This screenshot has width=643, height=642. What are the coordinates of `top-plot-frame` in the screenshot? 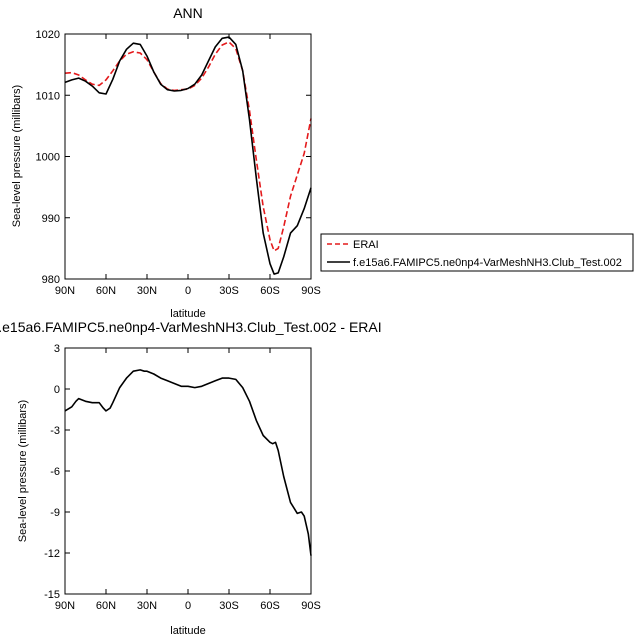 It's located at (188, 156).